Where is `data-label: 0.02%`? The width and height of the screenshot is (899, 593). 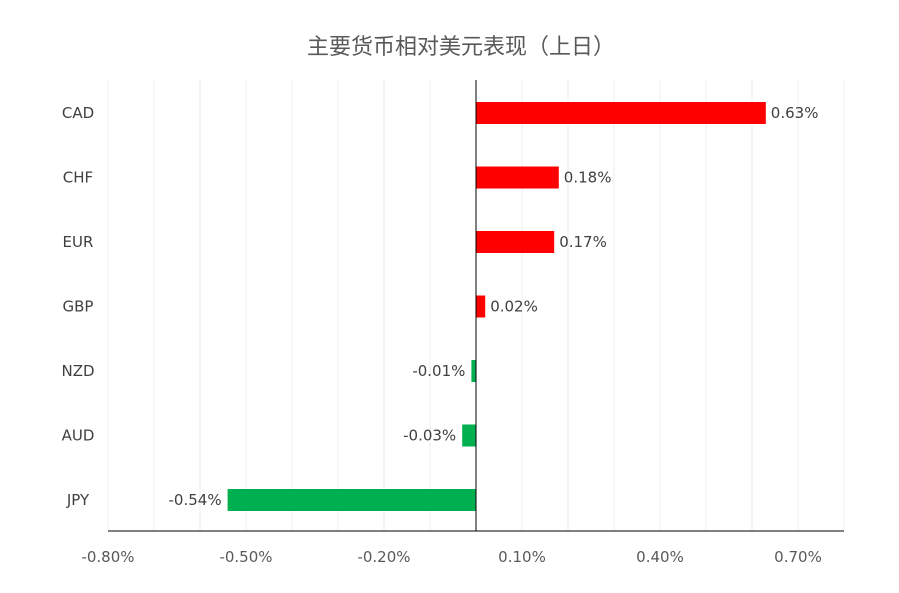
data-label: 0.02% is located at coordinates (514, 307).